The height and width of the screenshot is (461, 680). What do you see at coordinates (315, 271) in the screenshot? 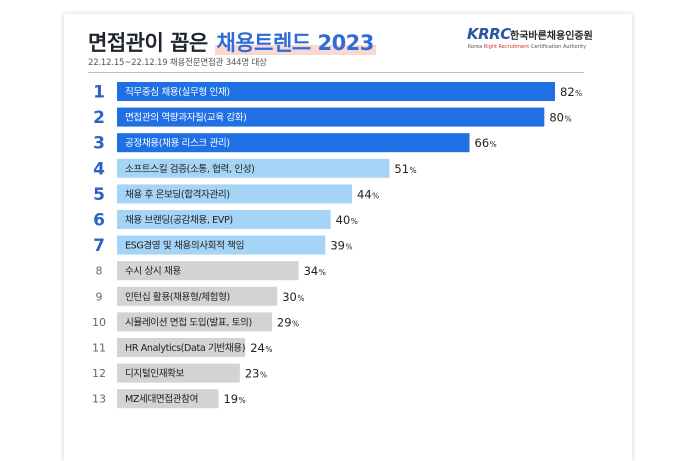
I see `value-label: 34%` at bounding box center [315, 271].